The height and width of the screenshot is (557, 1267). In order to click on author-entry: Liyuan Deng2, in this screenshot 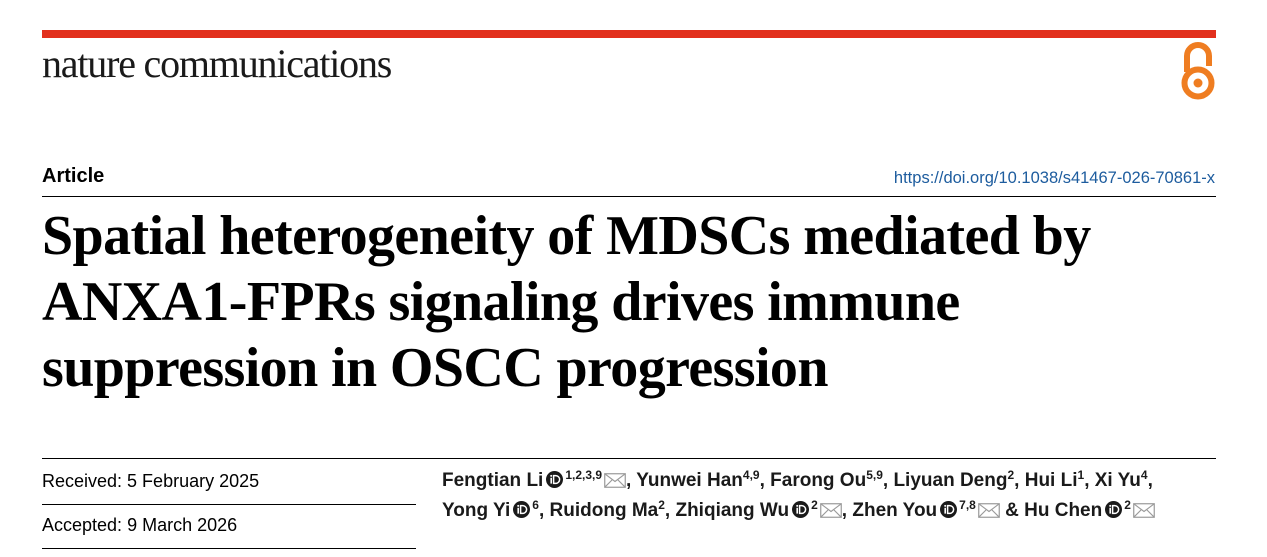, I will do `click(959, 479)`.